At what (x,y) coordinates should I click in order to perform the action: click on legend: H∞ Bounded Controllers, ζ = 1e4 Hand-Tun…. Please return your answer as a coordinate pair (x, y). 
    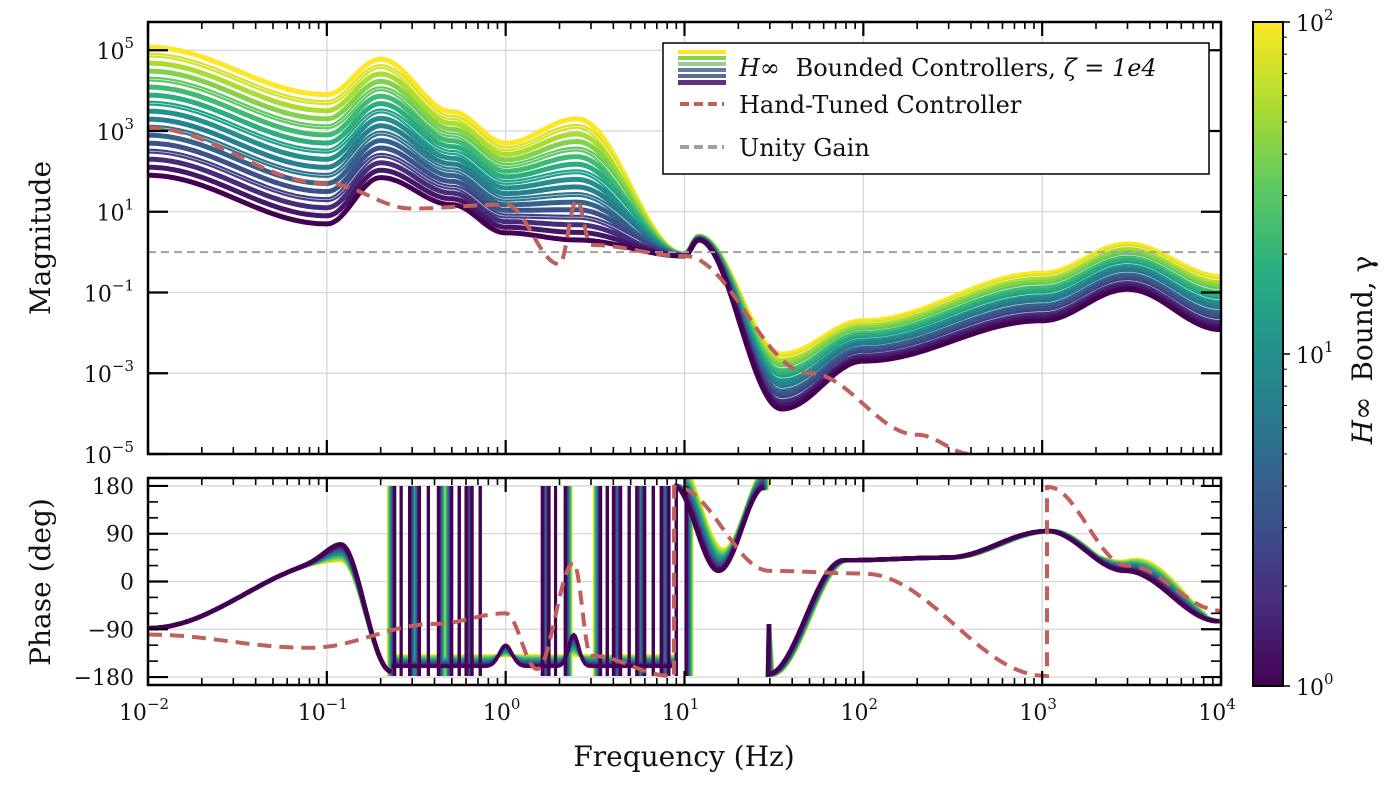
    Looking at the image, I should click on (936, 108).